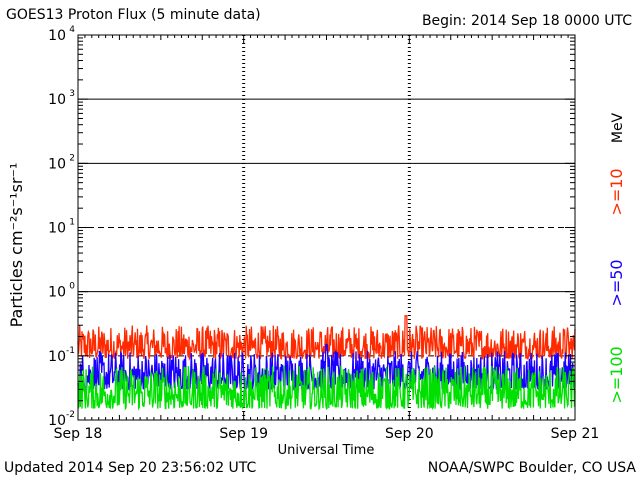 The image size is (640, 480). What do you see at coordinates (72, 158) in the screenshot?
I see `y-tick-exponent: 2` at bounding box center [72, 158].